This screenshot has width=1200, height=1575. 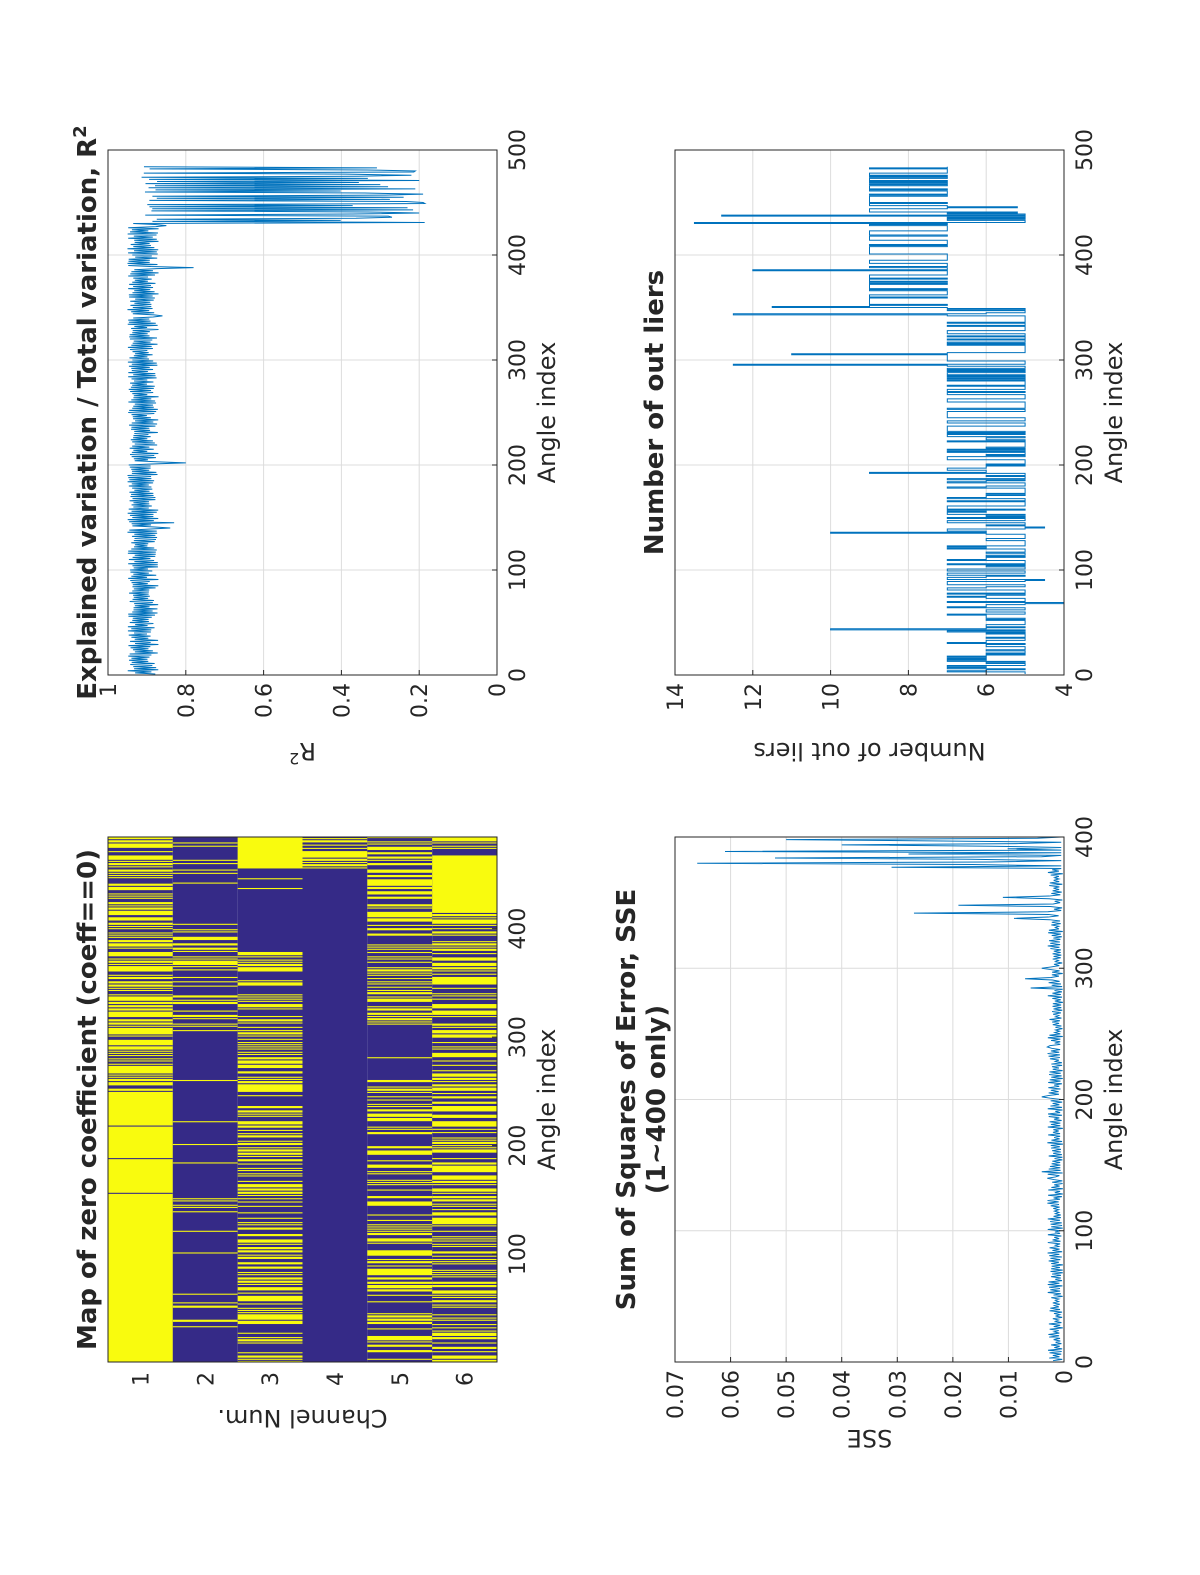 I want to click on r2-y-tick-label: 0.6, so click(x=265, y=700).